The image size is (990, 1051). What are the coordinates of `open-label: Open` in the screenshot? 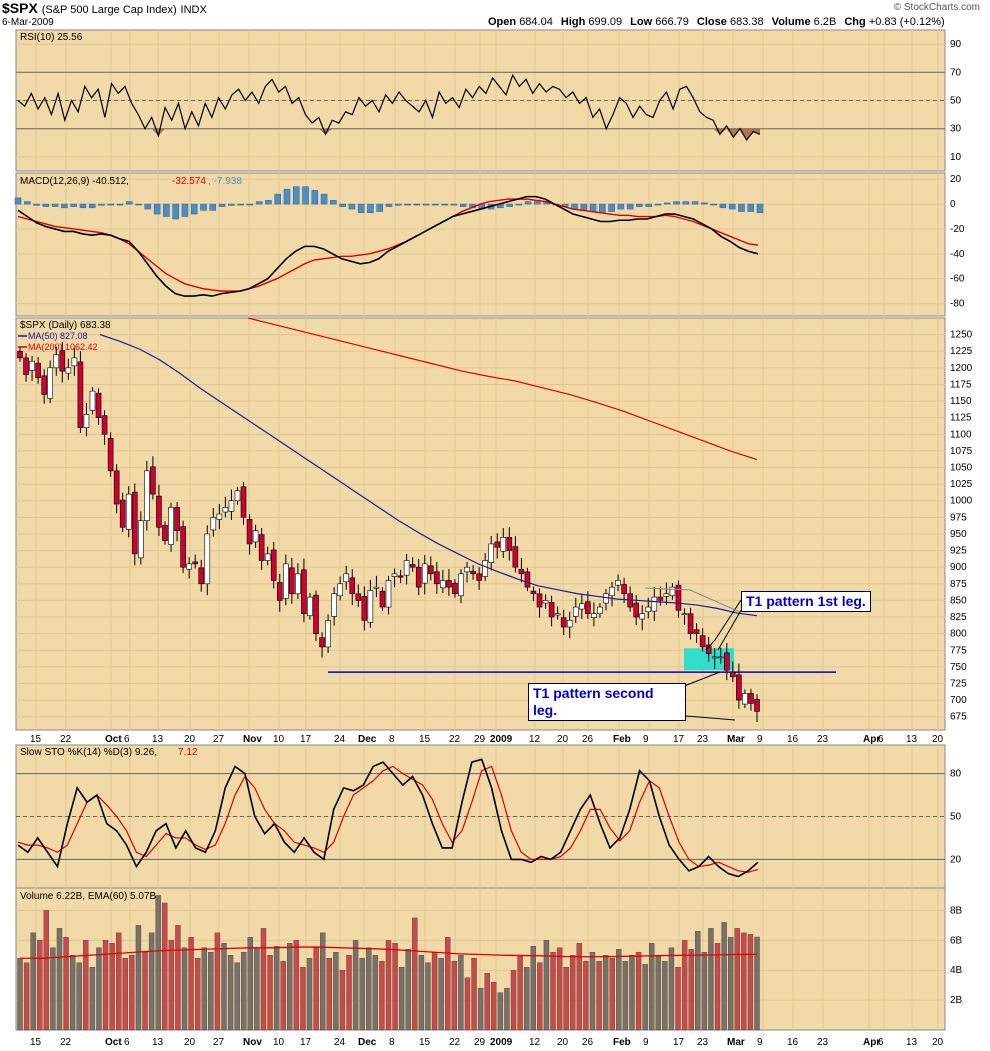 It's located at (502, 22).